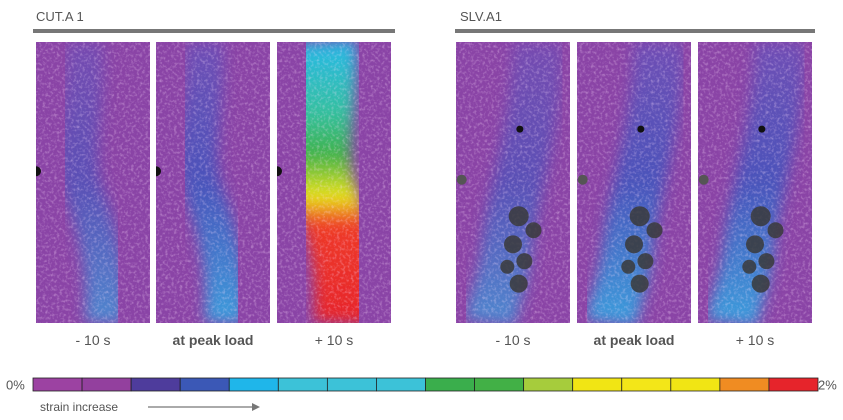 The height and width of the screenshot is (420, 843). What do you see at coordinates (60, 16) in the screenshot?
I see `group-title: CUT.A 1` at bounding box center [60, 16].